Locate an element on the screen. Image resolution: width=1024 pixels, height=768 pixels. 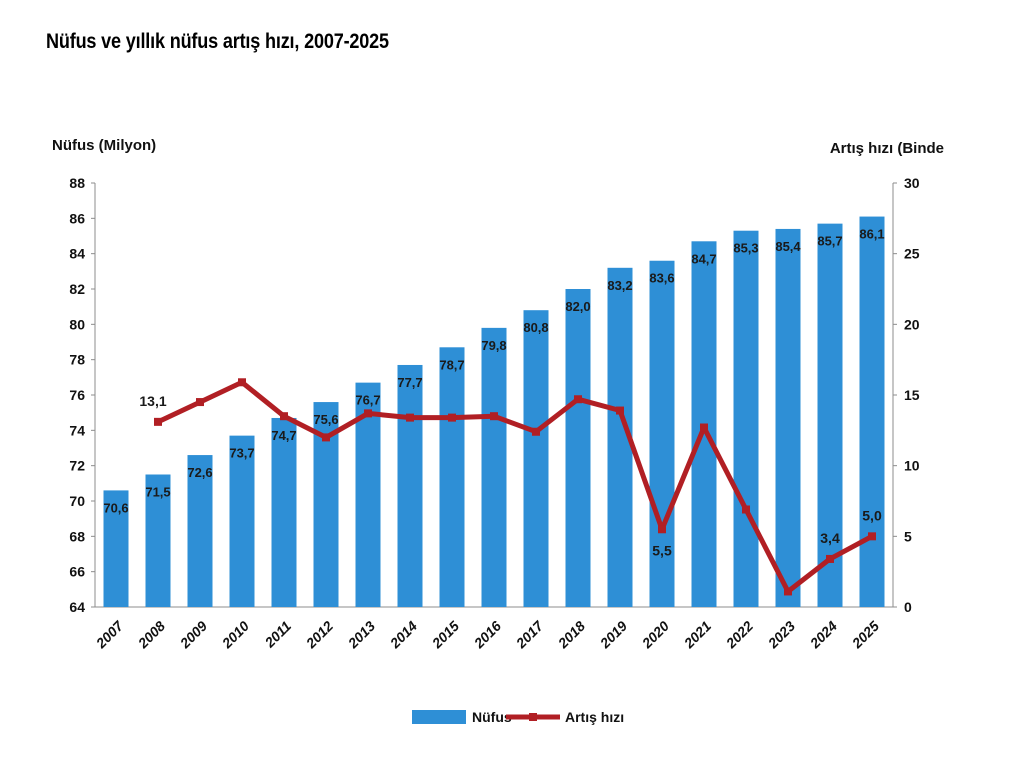
point-2011 is located at coordinates (284, 416).